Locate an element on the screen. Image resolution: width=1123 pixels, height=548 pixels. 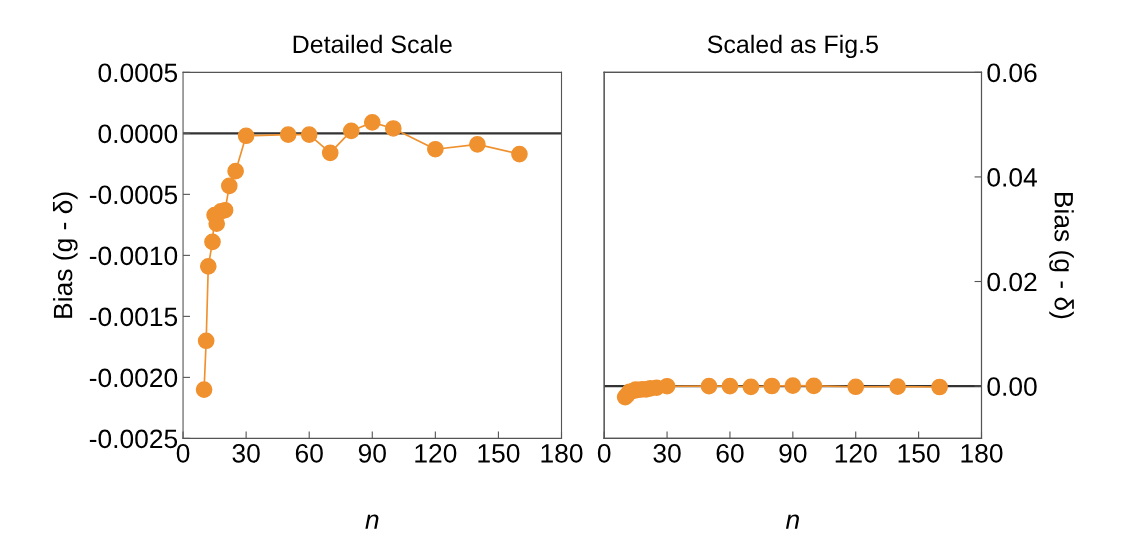
y-tick-label: -0.0010 is located at coordinates (133, 256).